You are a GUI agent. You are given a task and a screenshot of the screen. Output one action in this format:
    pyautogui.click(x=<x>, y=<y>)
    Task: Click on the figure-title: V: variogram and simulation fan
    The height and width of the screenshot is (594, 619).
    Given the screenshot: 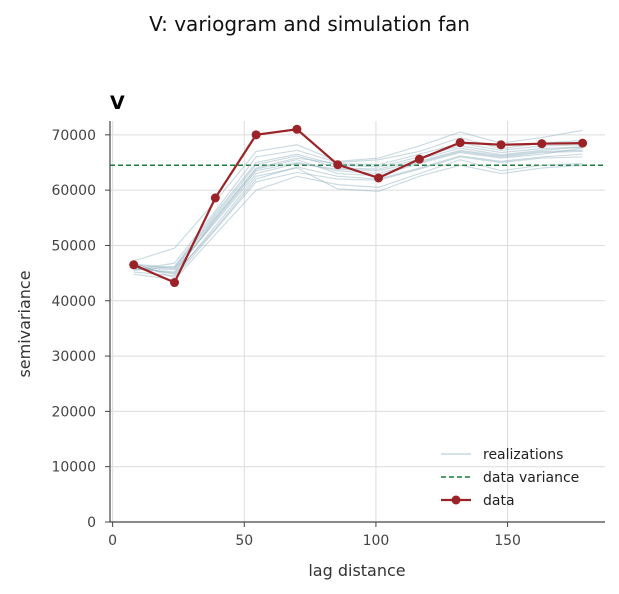 What is the action you would take?
    pyautogui.click(x=309, y=24)
    